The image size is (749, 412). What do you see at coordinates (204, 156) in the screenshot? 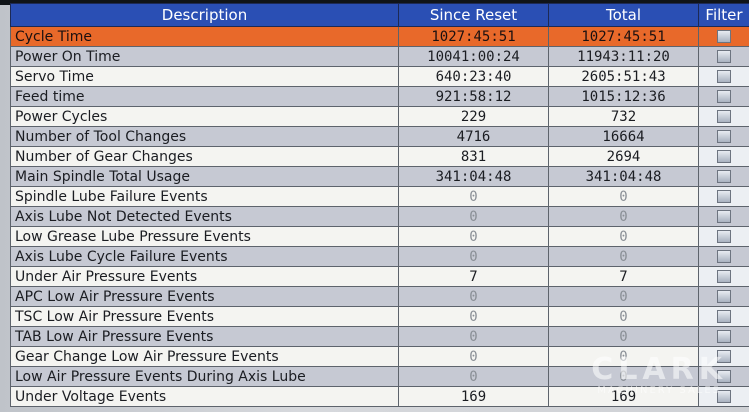
I see `row-description: Number of Gear Changes` at bounding box center [204, 156].